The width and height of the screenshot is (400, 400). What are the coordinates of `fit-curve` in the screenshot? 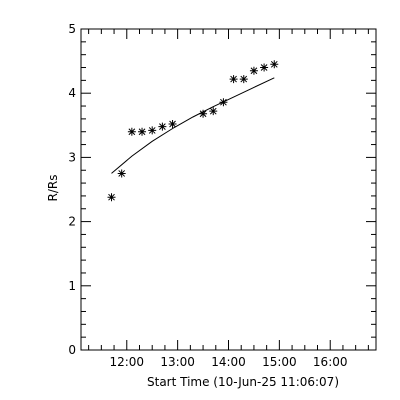 It's located at (193, 125).